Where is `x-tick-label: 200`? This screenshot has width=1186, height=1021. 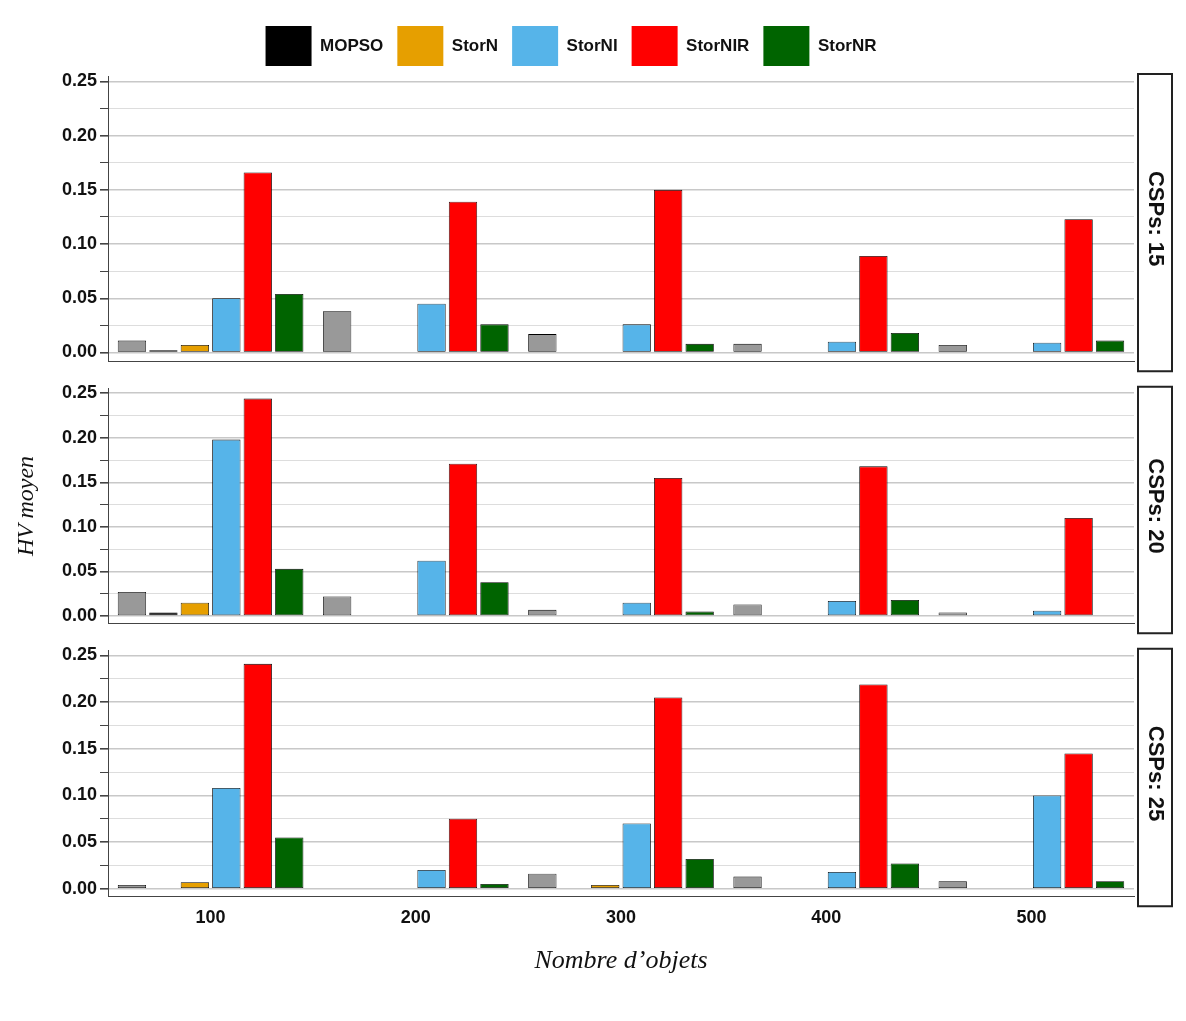
x-tick-label: 200 is located at coordinates (415, 916).